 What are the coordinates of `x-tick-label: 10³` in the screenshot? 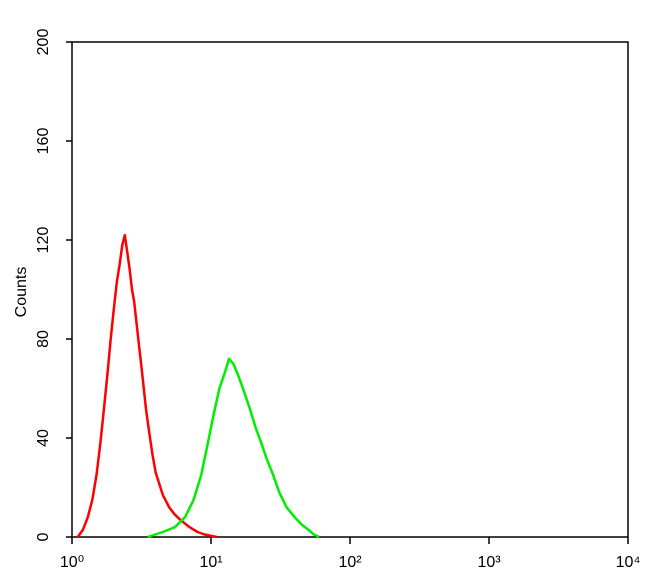 It's located at (489, 562).